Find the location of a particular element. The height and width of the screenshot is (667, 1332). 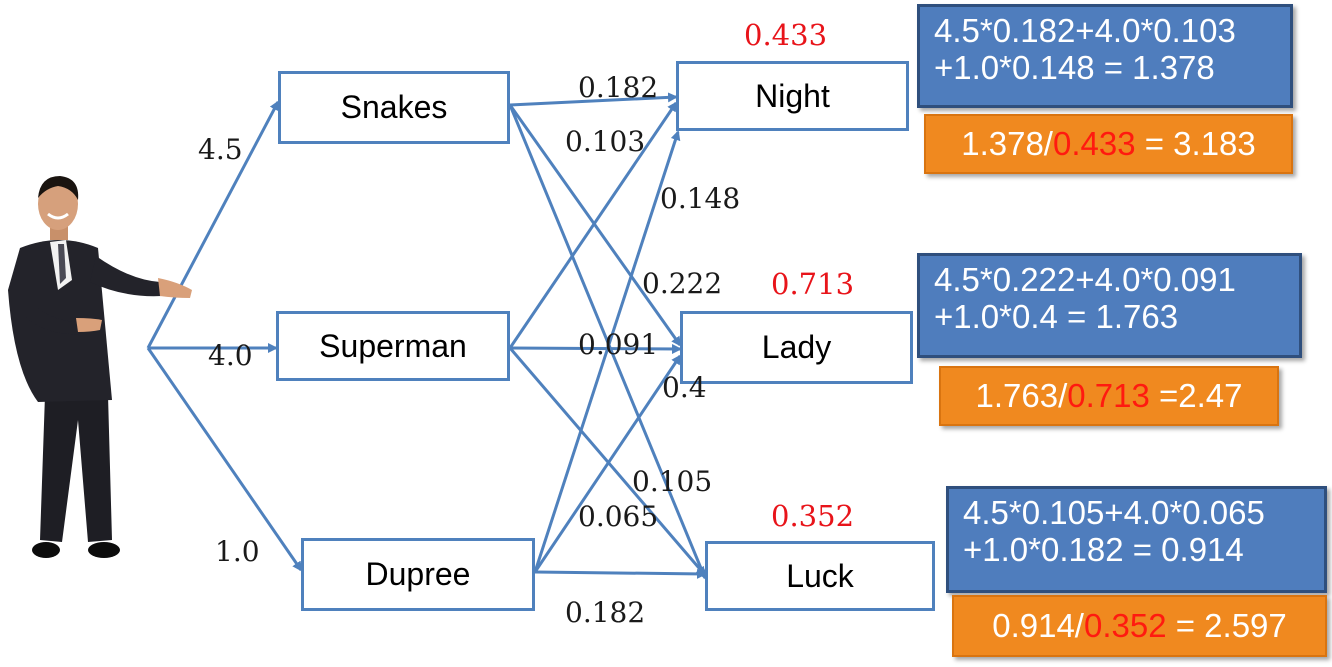

node-dupree-label: Dupree is located at coordinates (418, 574).